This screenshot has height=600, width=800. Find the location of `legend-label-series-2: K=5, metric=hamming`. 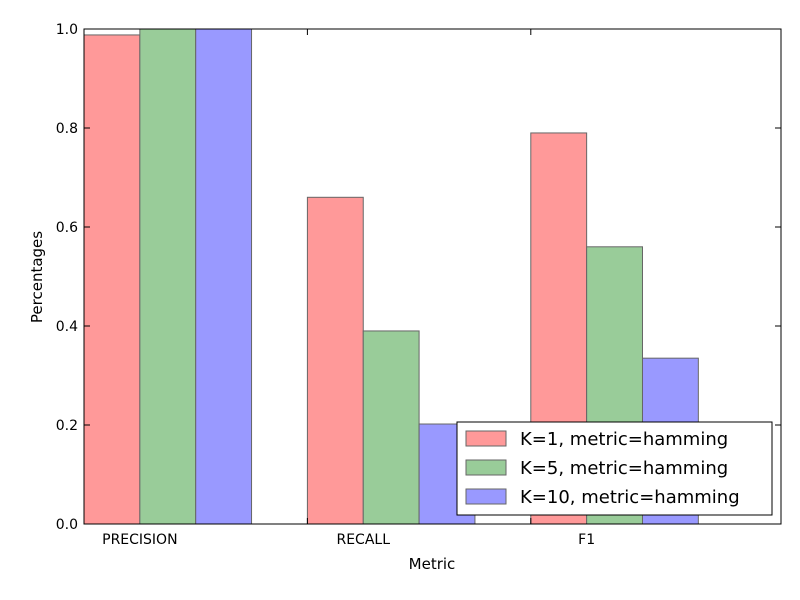

legend-label-series-2: K=5, metric=hamming is located at coordinates (624, 468).